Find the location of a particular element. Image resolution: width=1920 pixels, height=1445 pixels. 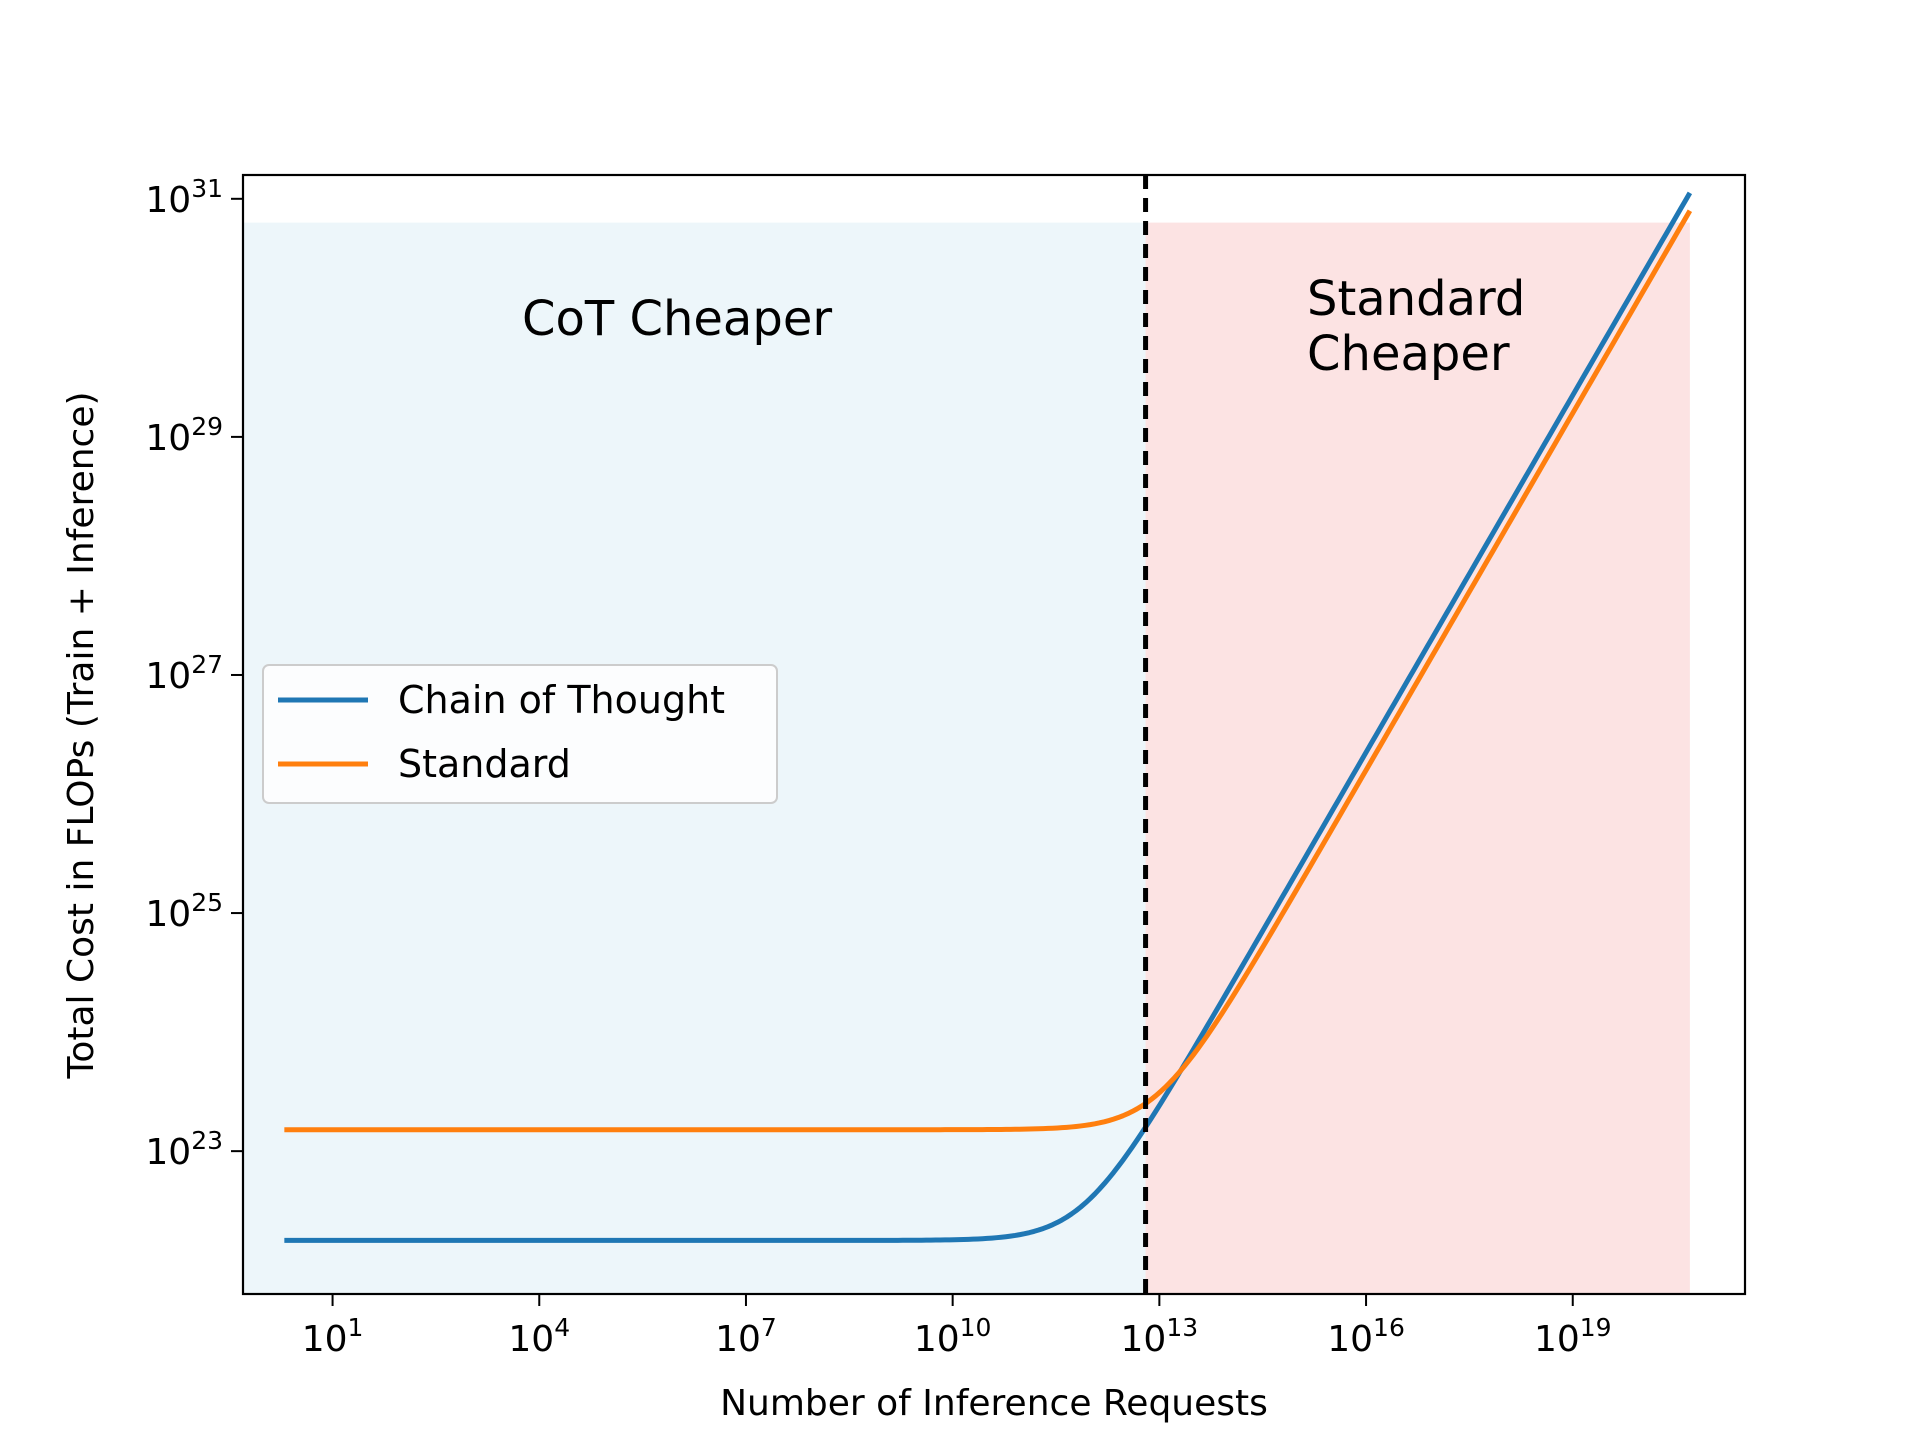

cot-cheaper-label: CoT Cheaper is located at coordinates (677, 319).